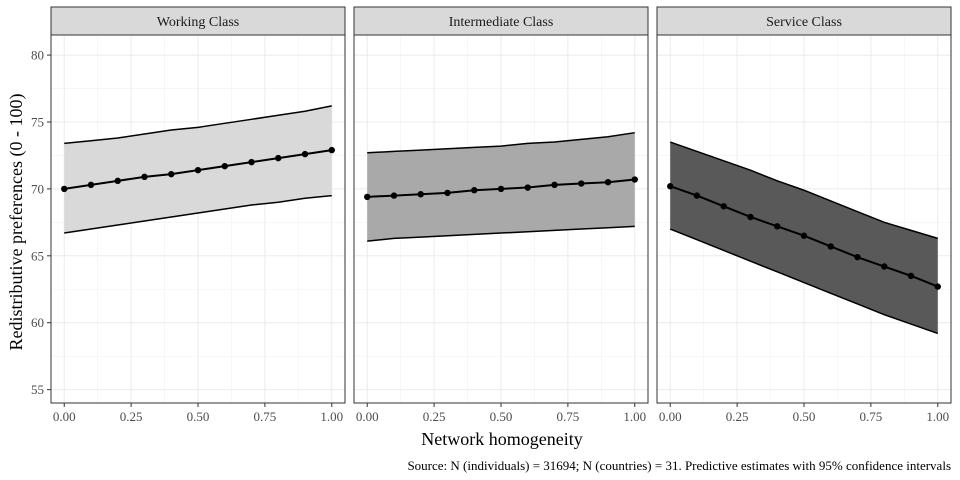 This screenshot has height=480, width=960. I want to click on x-axis-title: Network homogeneity, so click(501, 439).